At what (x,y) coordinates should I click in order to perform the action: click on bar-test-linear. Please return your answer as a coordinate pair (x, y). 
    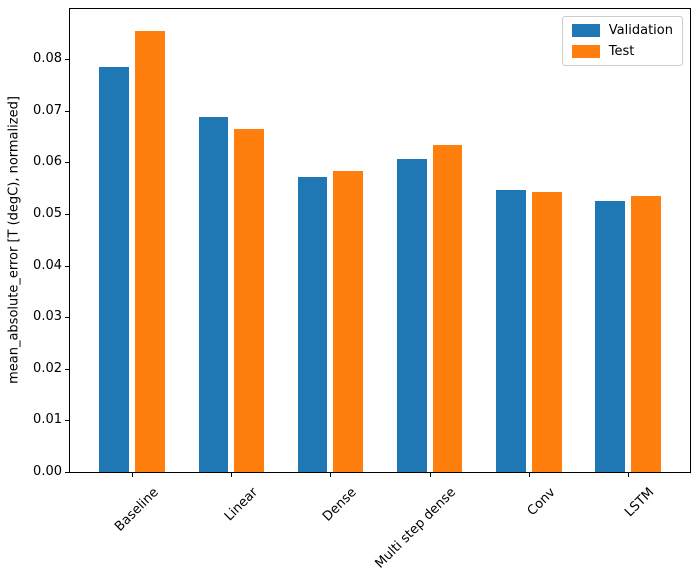
    Looking at the image, I should click on (249, 300).